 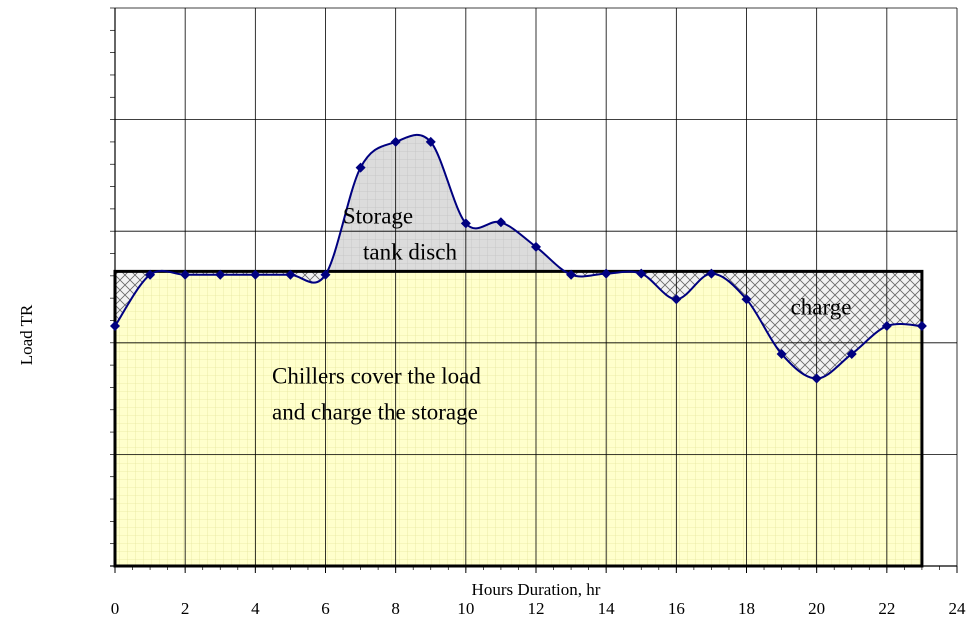 I want to click on x-tick-label: 8, so click(x=395, y=608).